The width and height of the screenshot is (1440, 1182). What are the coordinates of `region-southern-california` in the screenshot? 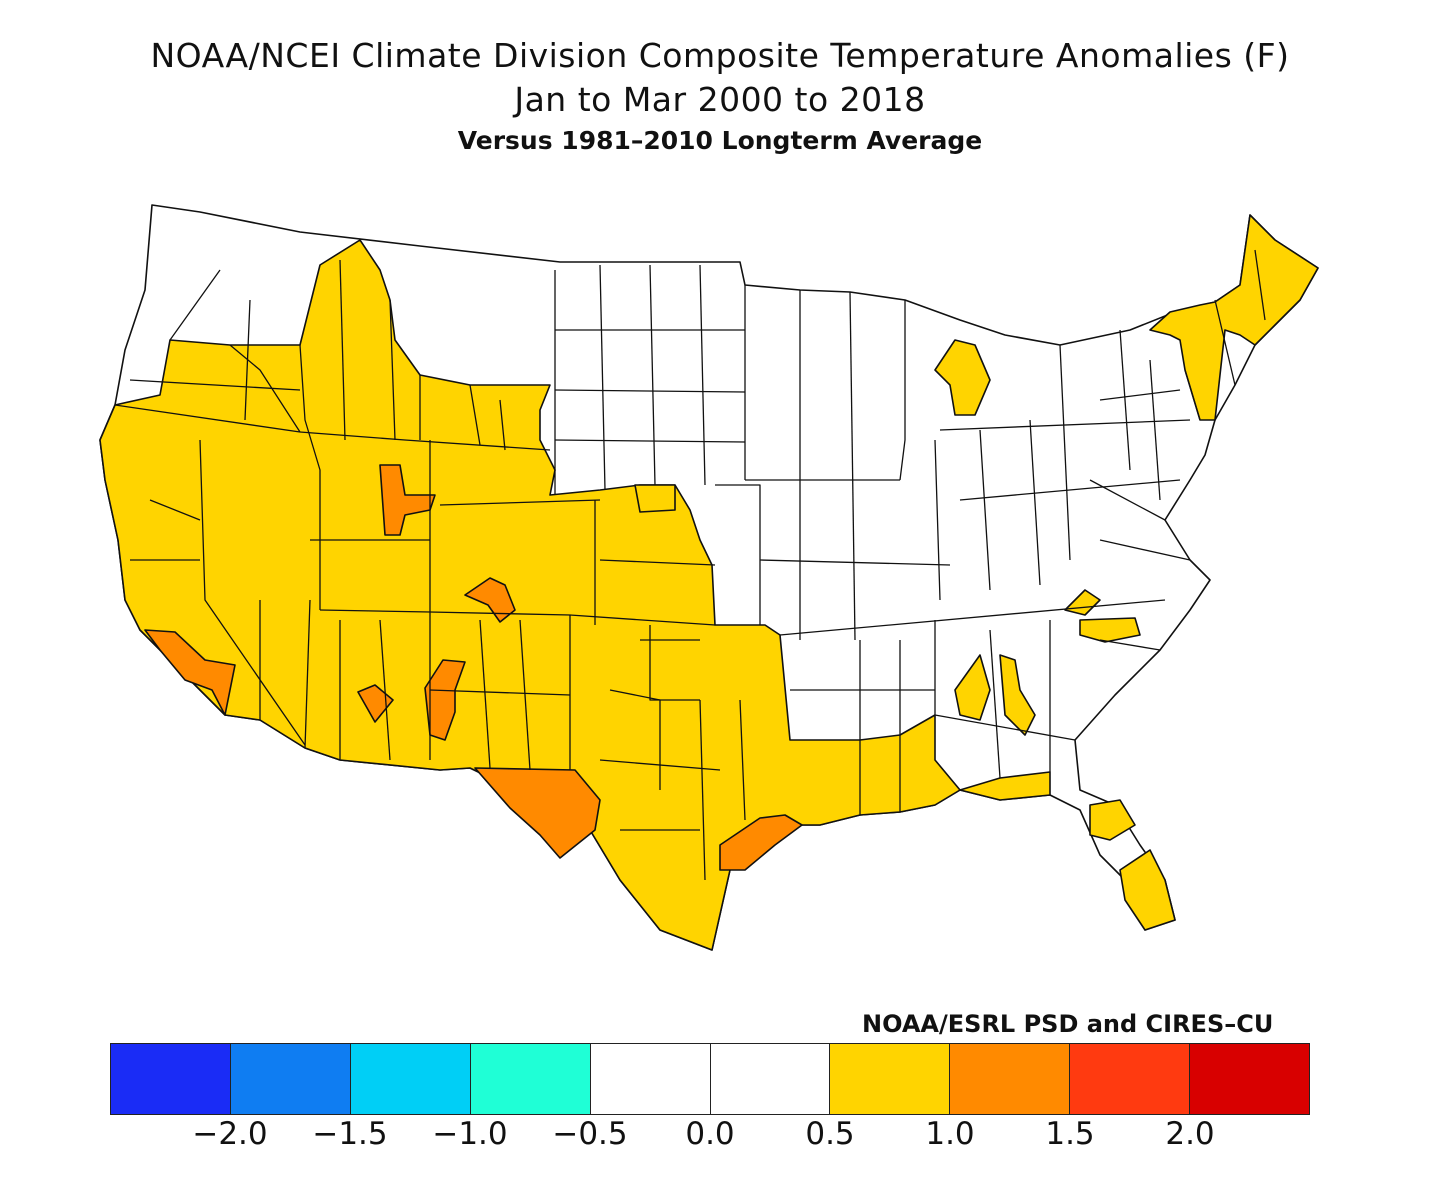 It's located at (190, 672).